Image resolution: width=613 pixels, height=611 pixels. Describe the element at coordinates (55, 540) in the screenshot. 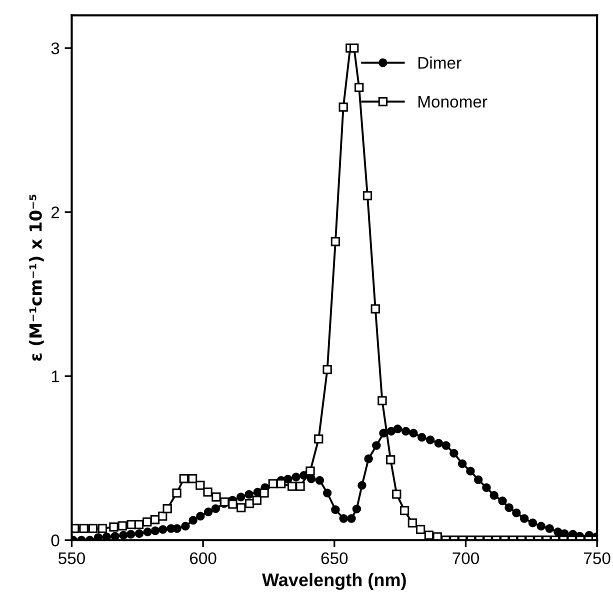

I see `y-tick-label: 0` at that location.